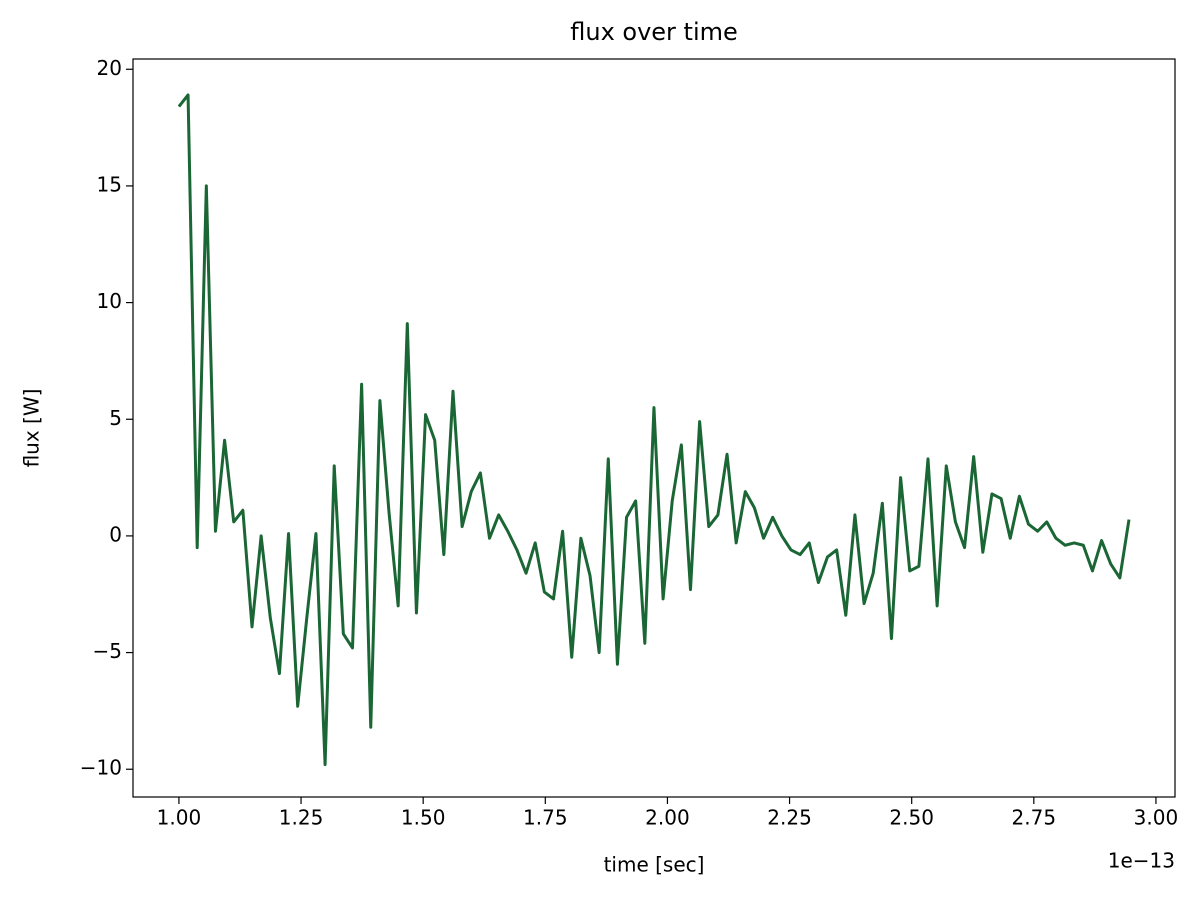  I want to click on x-tick-label: 1.50, so click(423, 818).